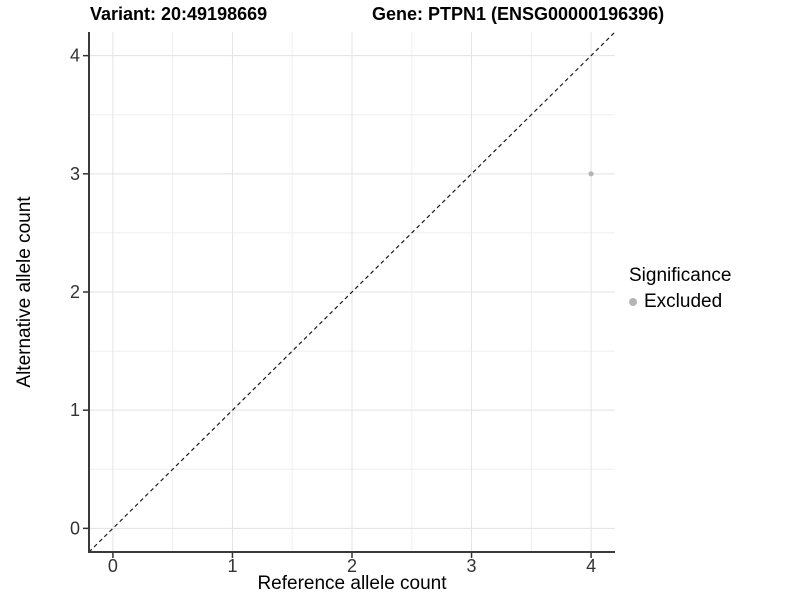 This screenshot has width=800, height=600. Describe the element at coordinates (680, 275) in the screenshot. I see `legend-title: Significance` at that location.